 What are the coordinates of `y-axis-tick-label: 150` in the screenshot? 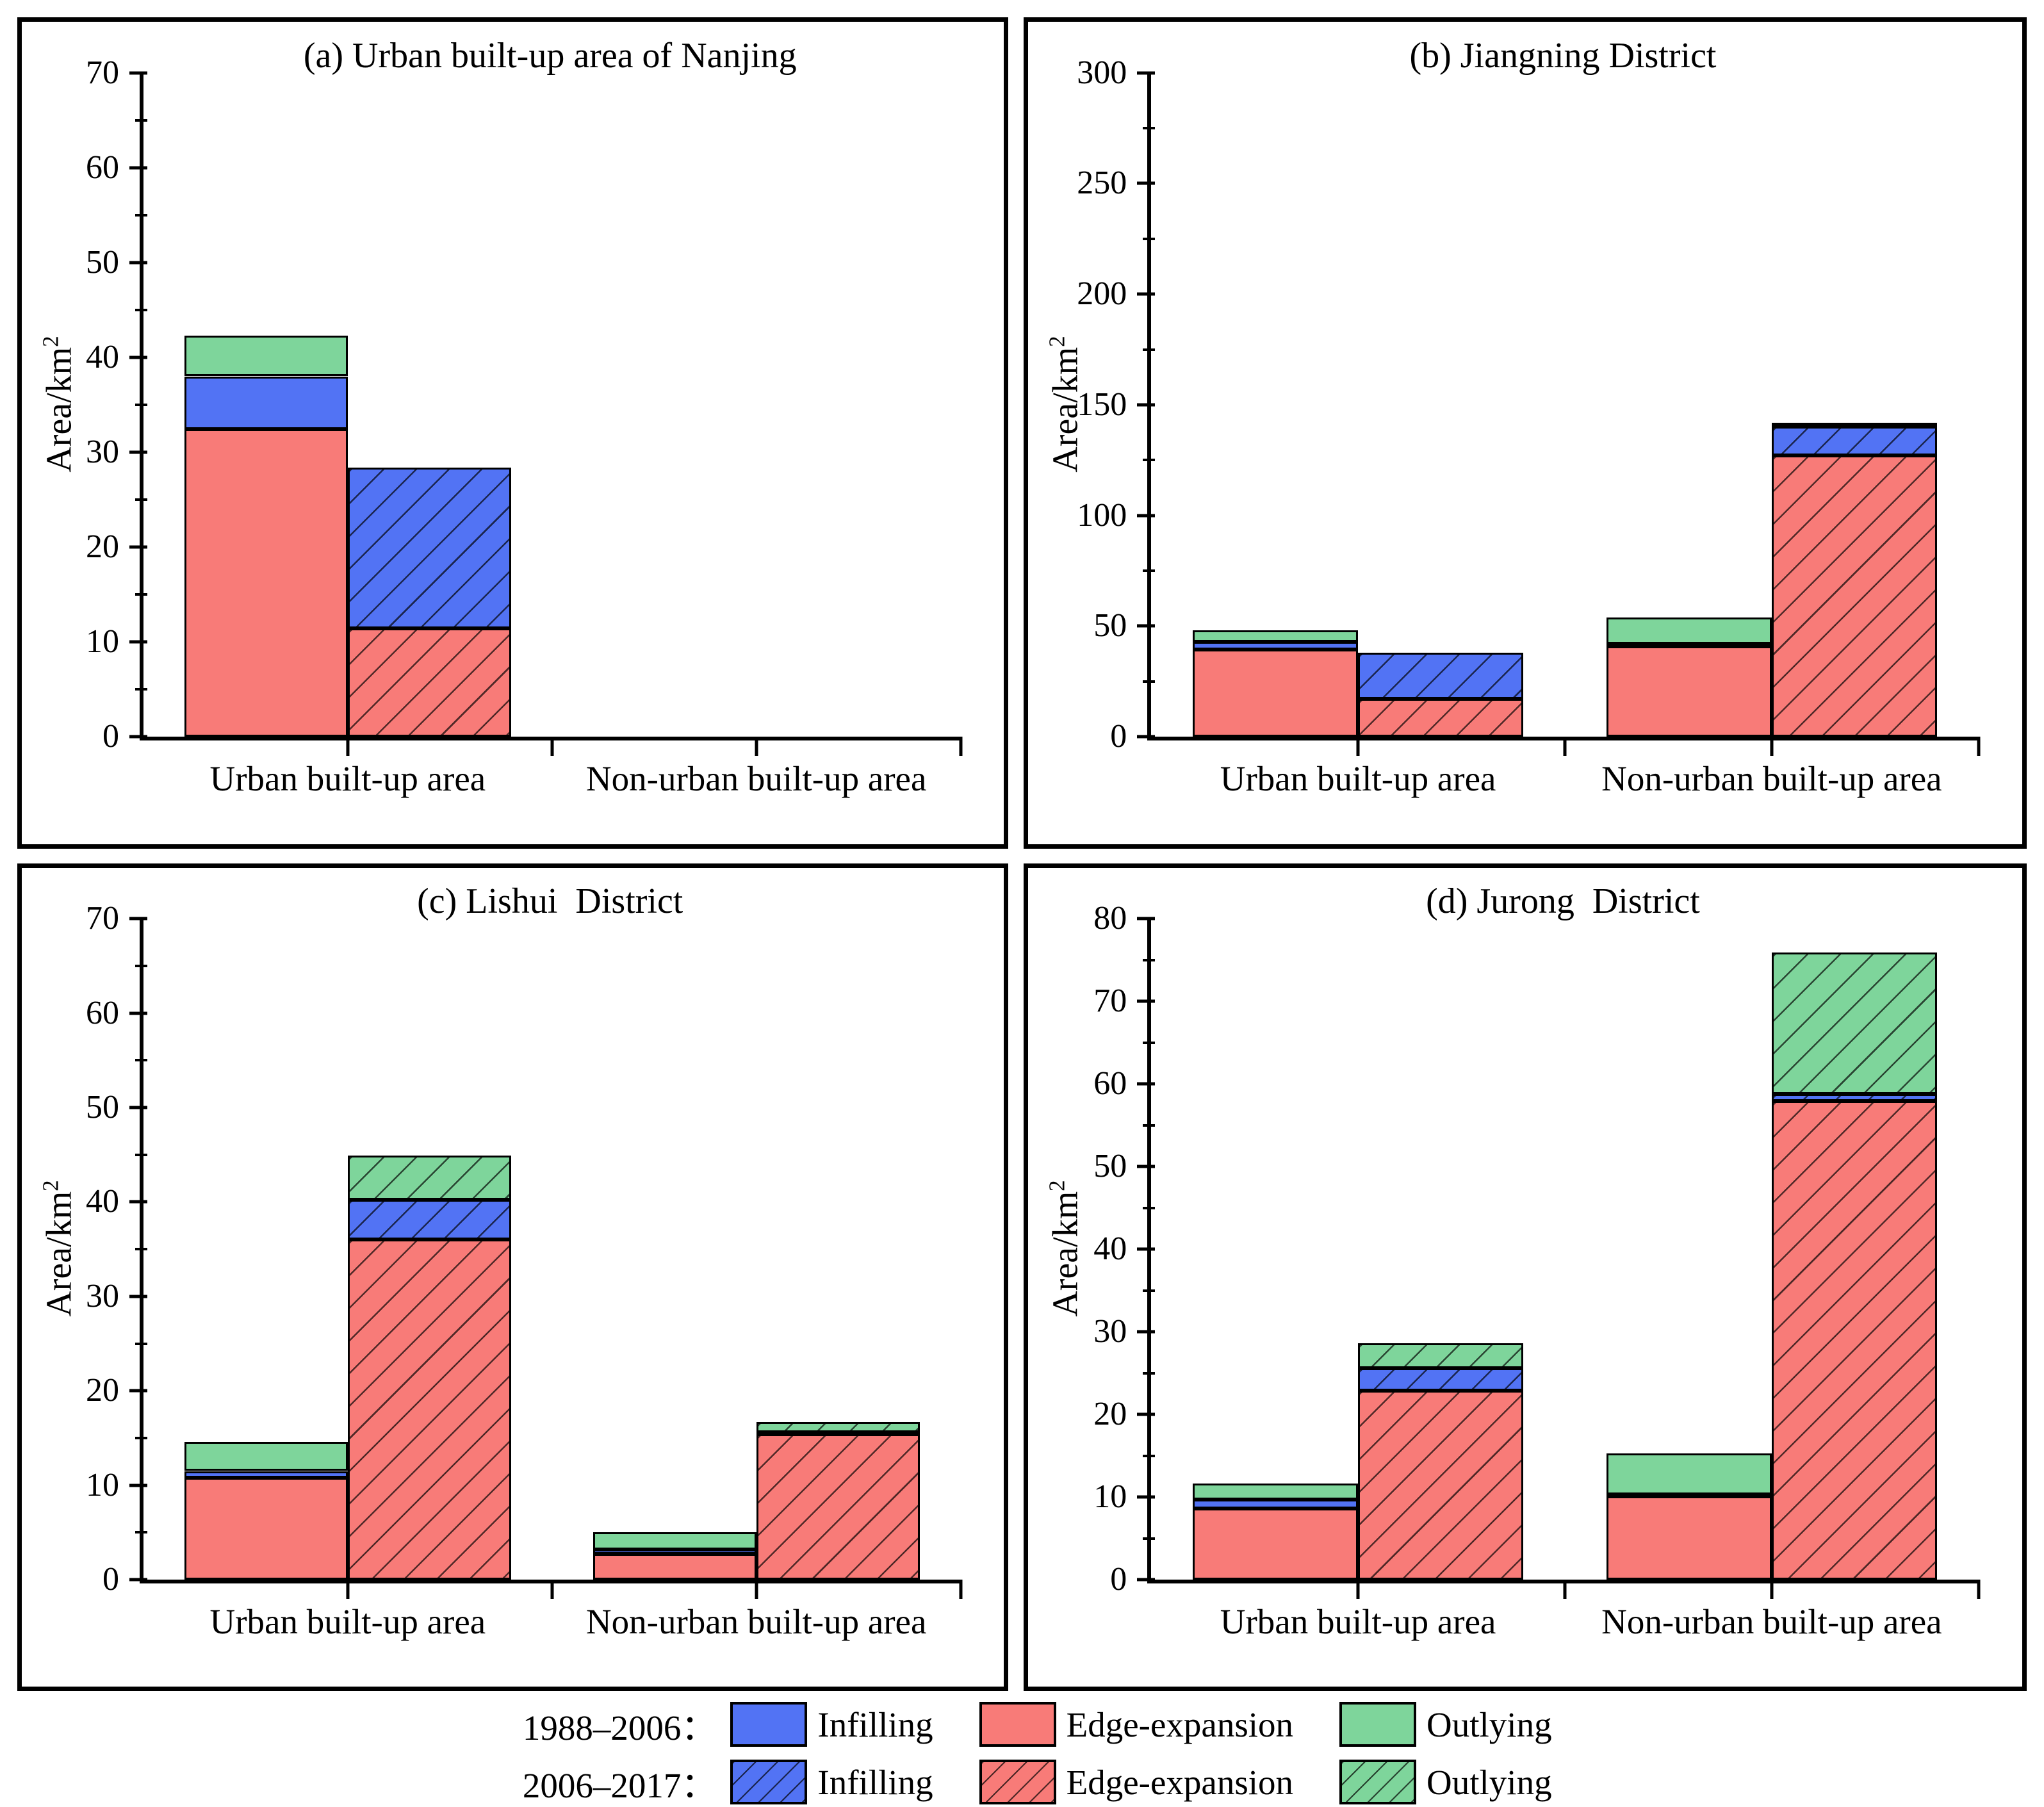 It's located at (1102, 404).